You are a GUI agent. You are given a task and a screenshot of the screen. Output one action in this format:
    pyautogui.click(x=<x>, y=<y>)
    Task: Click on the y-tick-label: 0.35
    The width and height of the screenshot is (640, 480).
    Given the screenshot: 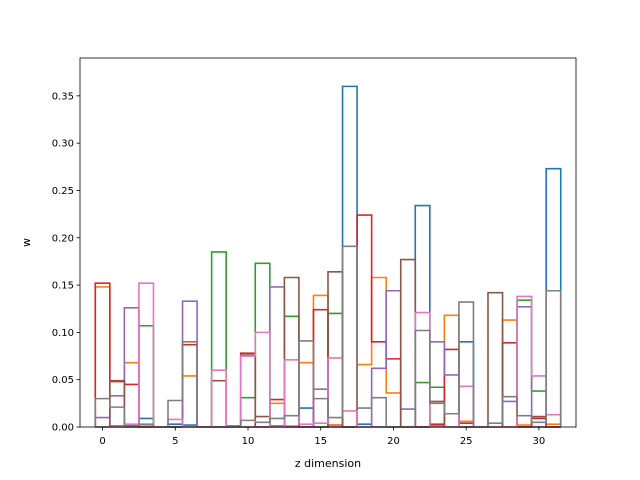 What is the action you would take?
    pyautogui.click(x=63, y=96)
    